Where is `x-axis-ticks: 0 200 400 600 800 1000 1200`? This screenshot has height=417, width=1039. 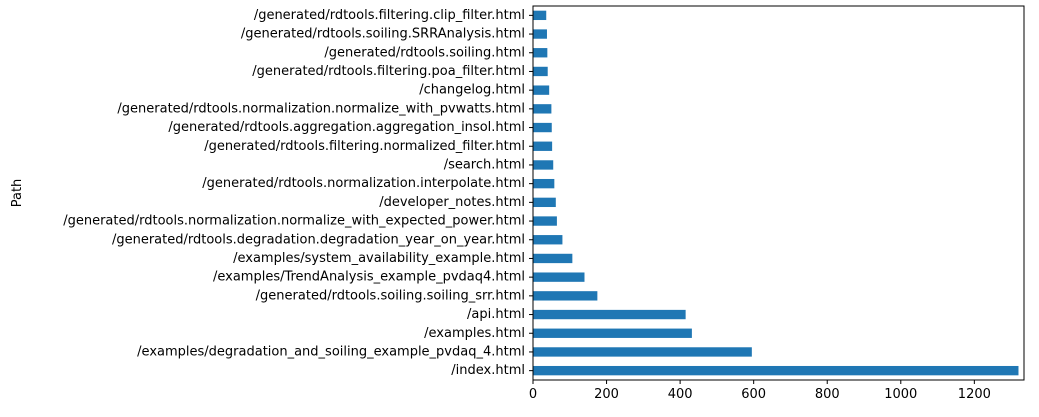 x-axis-ticks: 0 200 400 600 800 1000 1200 is located at coordinates (760, 391).